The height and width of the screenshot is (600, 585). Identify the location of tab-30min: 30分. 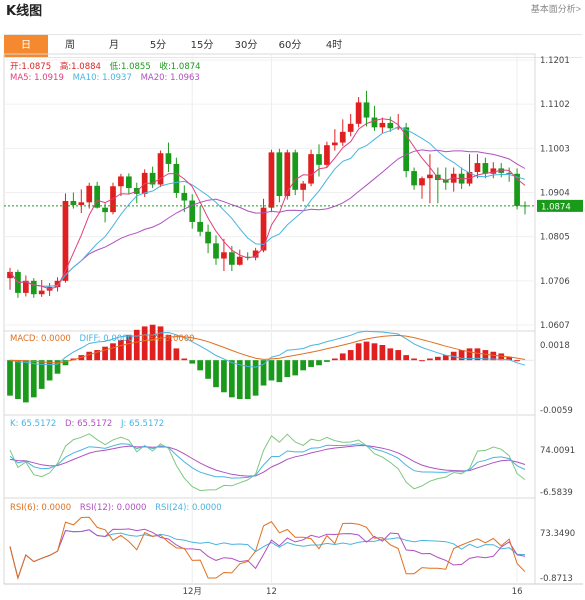
(246, 45).